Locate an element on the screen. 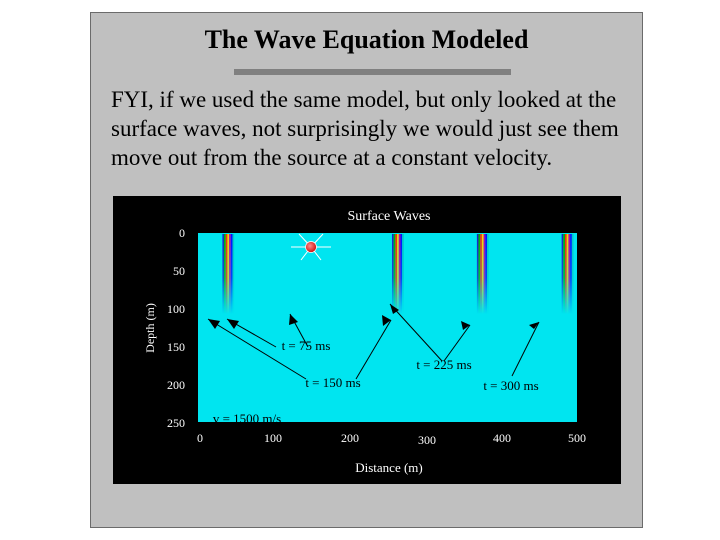 The height and width of the screenshot is (540, 720). source-marker is located at coordinates (311, 247).